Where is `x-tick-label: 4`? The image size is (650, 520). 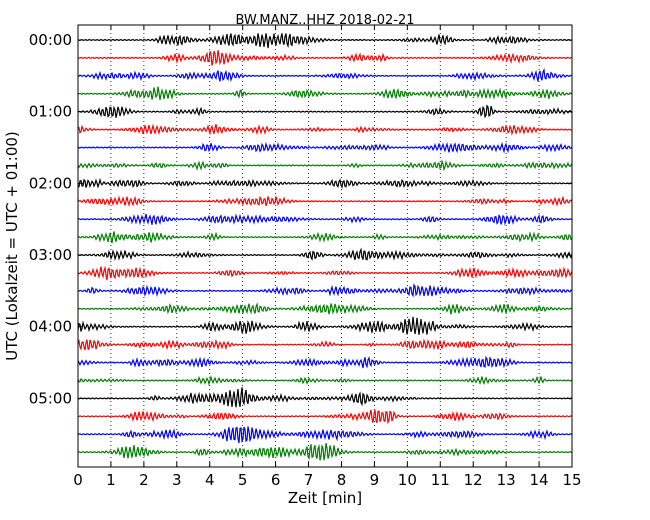
x-tick-label: 4 is located at coordinates (210, 480).